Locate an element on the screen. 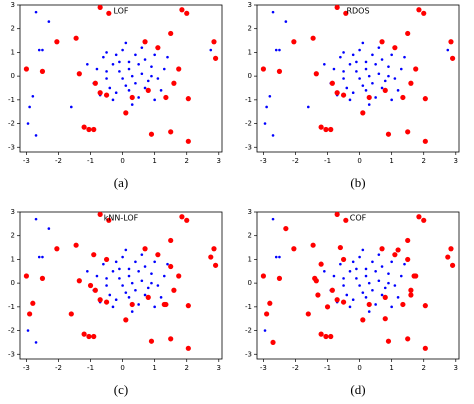 The height and width of the screenshot is (404, 474). x-tick-label: -2 is located at coordinates (58, 161).